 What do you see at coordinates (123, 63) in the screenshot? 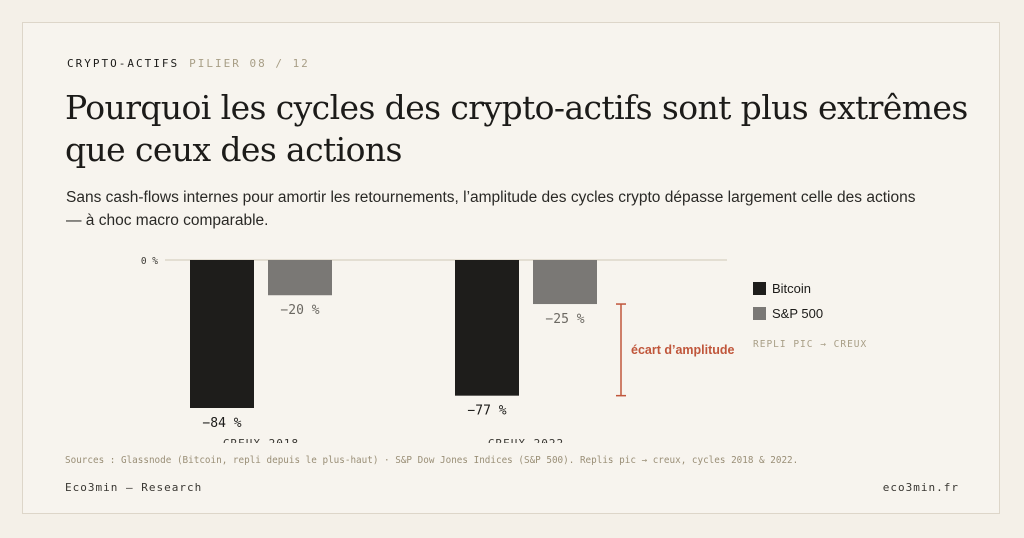
I see `kicker-category: CRYPTO-ACTIFS` at bounding box center [123, 63].